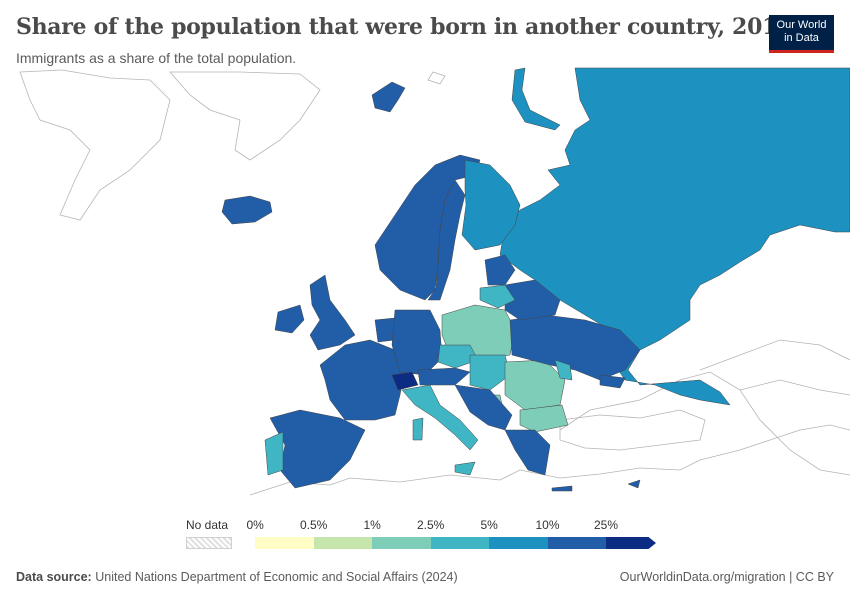 The height and width of the screenshot is (600, 850). Describe the element at coordinates (483, 407) in the screenshot. I see `region-balkans-west` at that location.